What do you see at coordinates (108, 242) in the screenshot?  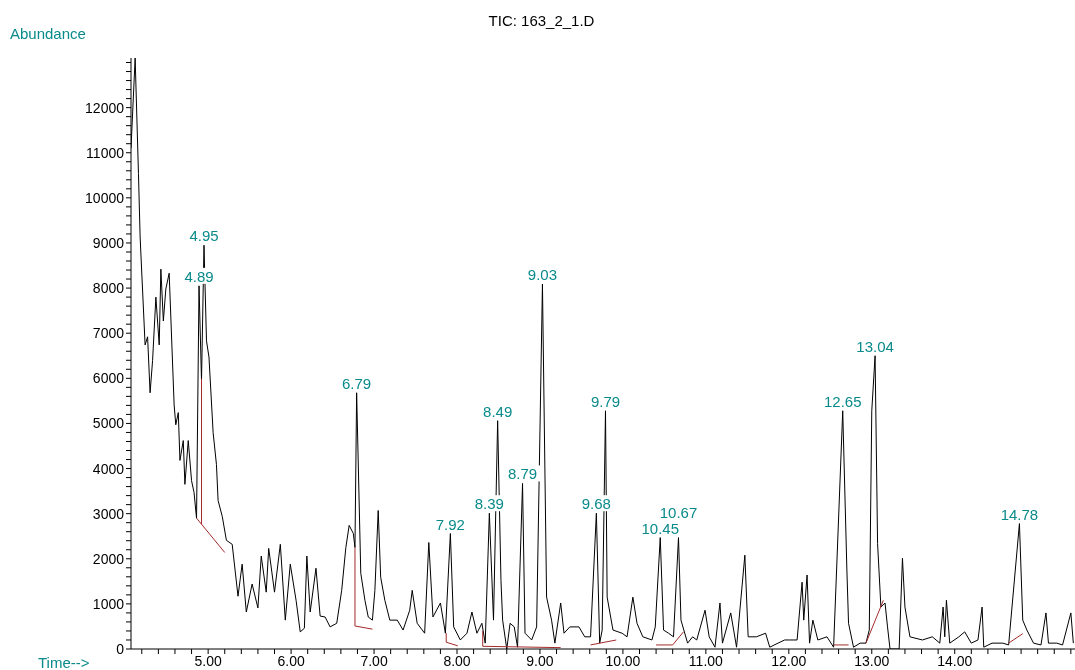 I see `y-tick-label: 9000` at bounding box center [108, 242].